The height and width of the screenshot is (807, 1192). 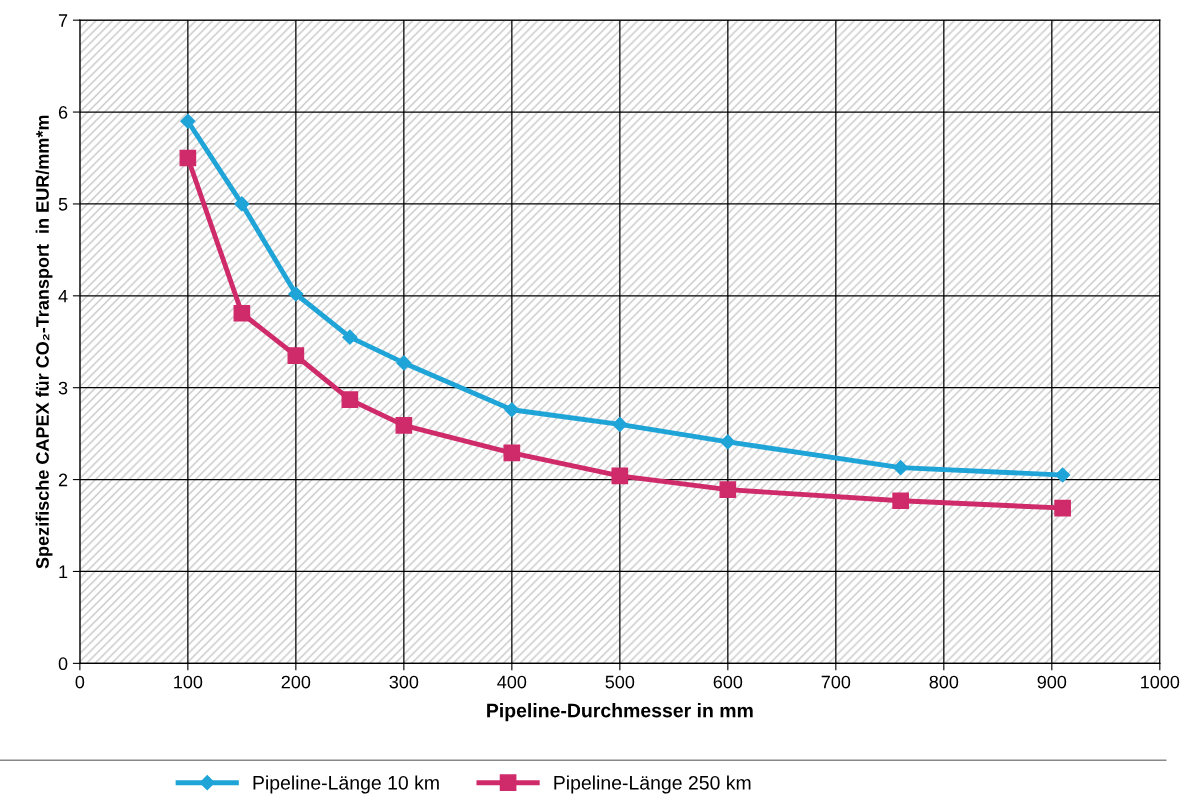 What do you see at coordinates (63, 572) in the screenshot?
I see `y-tick-label: 1` at bounding box center [63, 572].